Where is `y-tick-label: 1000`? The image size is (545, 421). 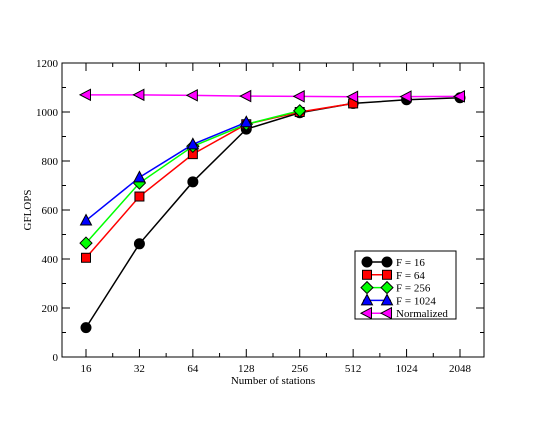
y-tick-label: 1000 is located at coordinates (47, 113).